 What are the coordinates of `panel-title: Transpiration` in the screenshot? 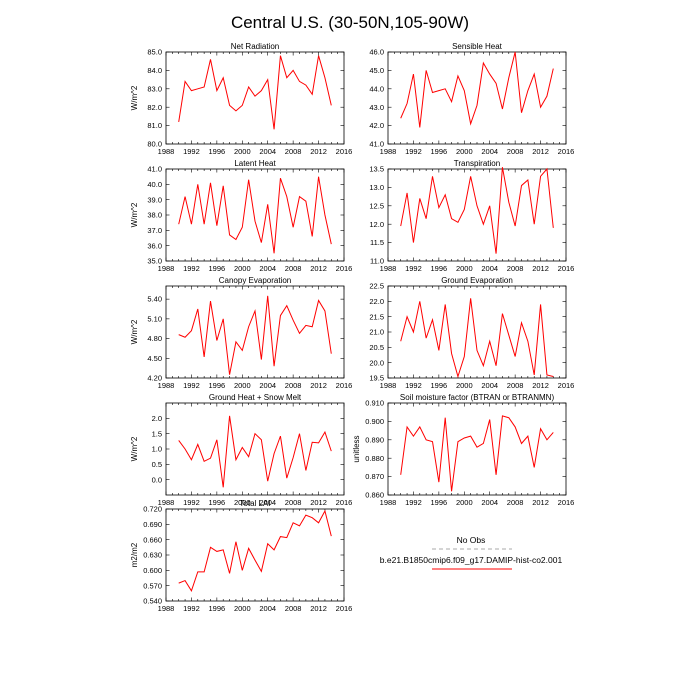 It's located at (477, 163).